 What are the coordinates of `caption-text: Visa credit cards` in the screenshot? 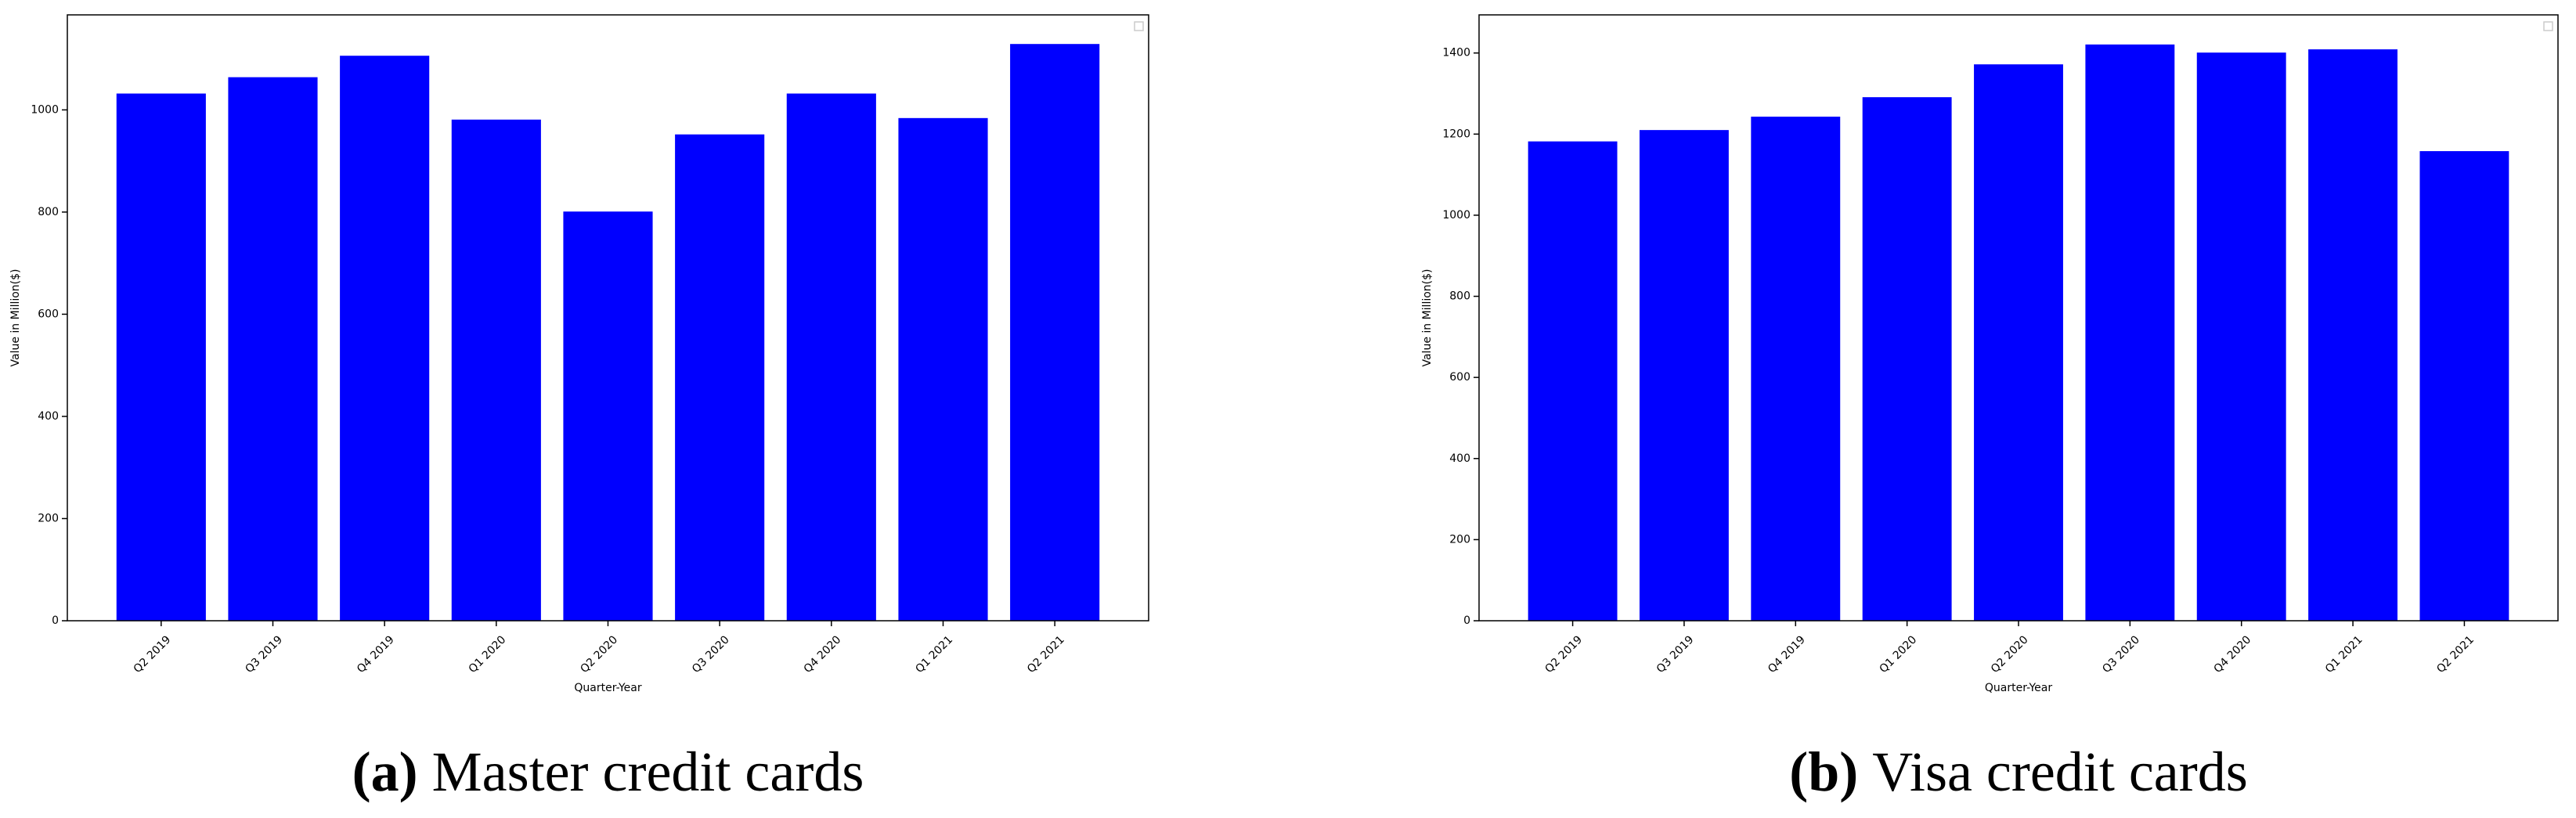 It's located at (2059, 772).